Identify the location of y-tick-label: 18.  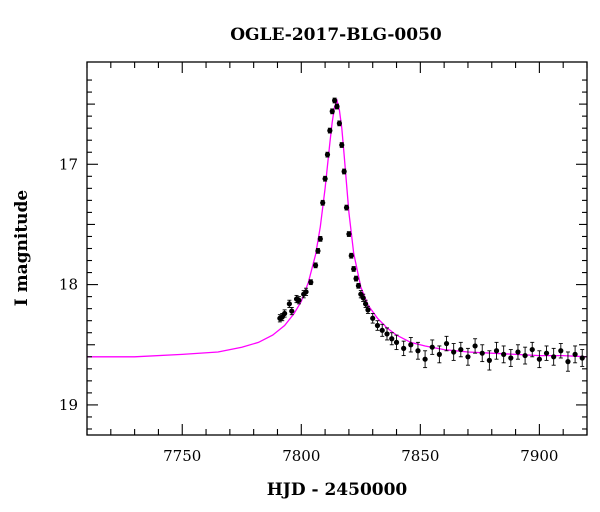
(68, 285).